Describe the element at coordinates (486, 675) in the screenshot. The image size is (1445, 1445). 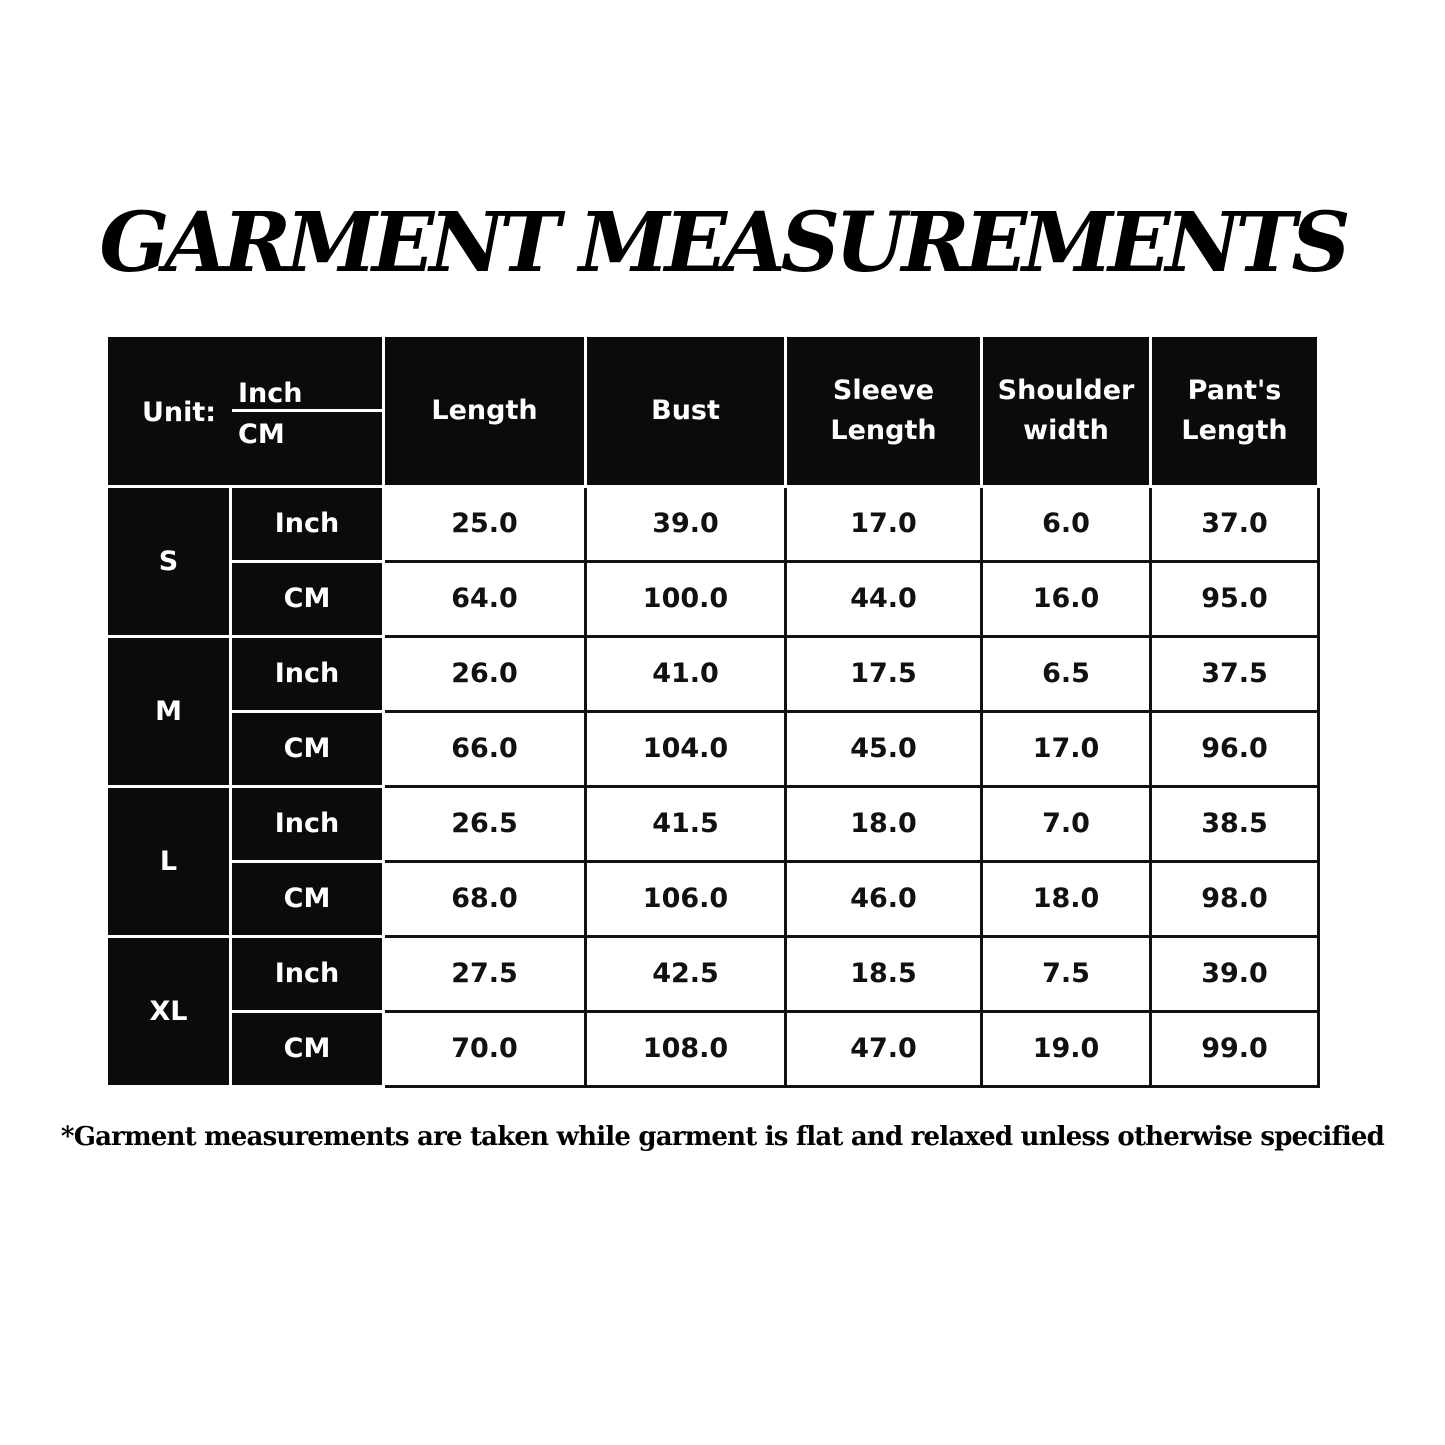
I see `table-cell: 26.0` at that location.